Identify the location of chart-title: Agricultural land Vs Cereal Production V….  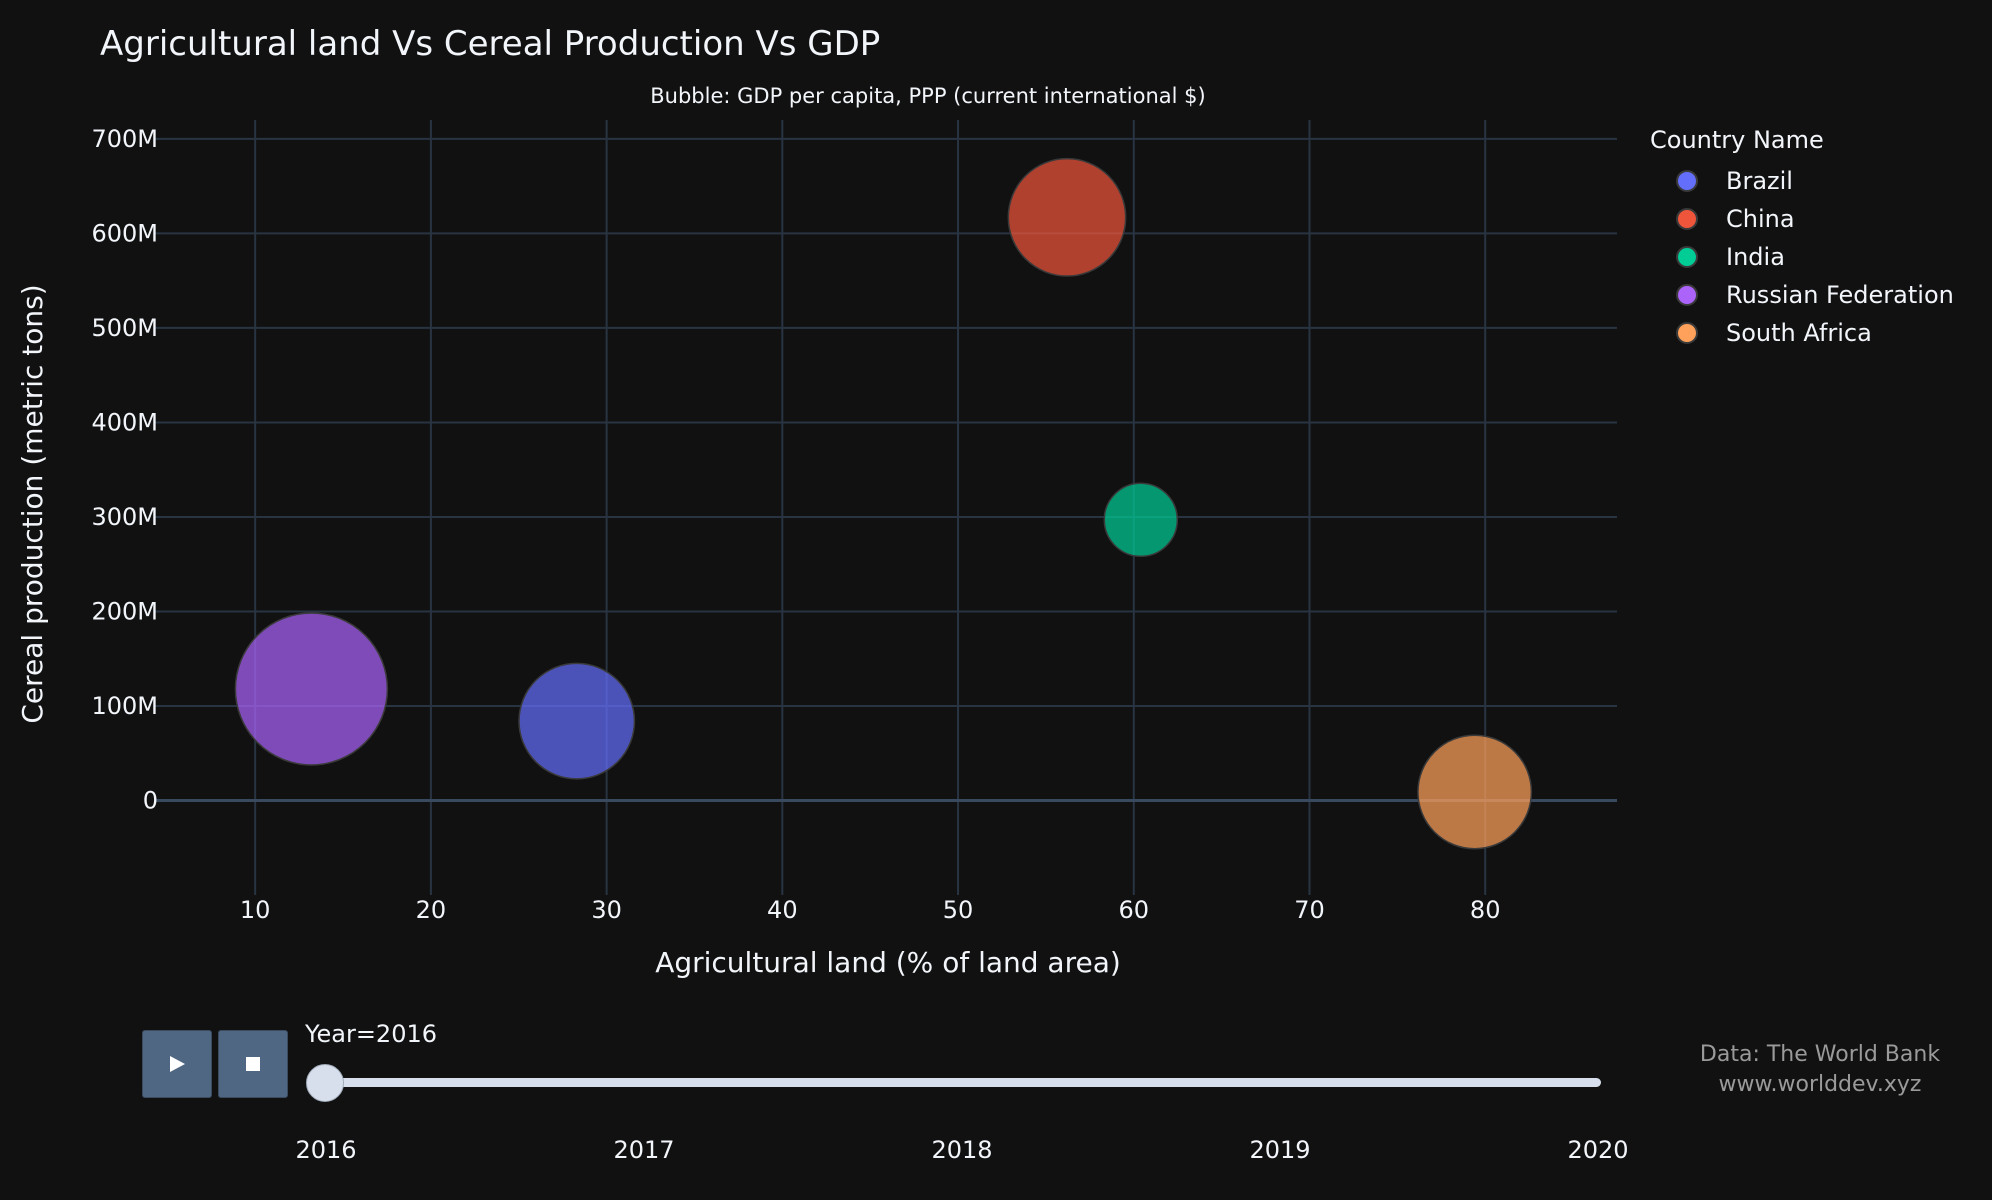
(490, 44).